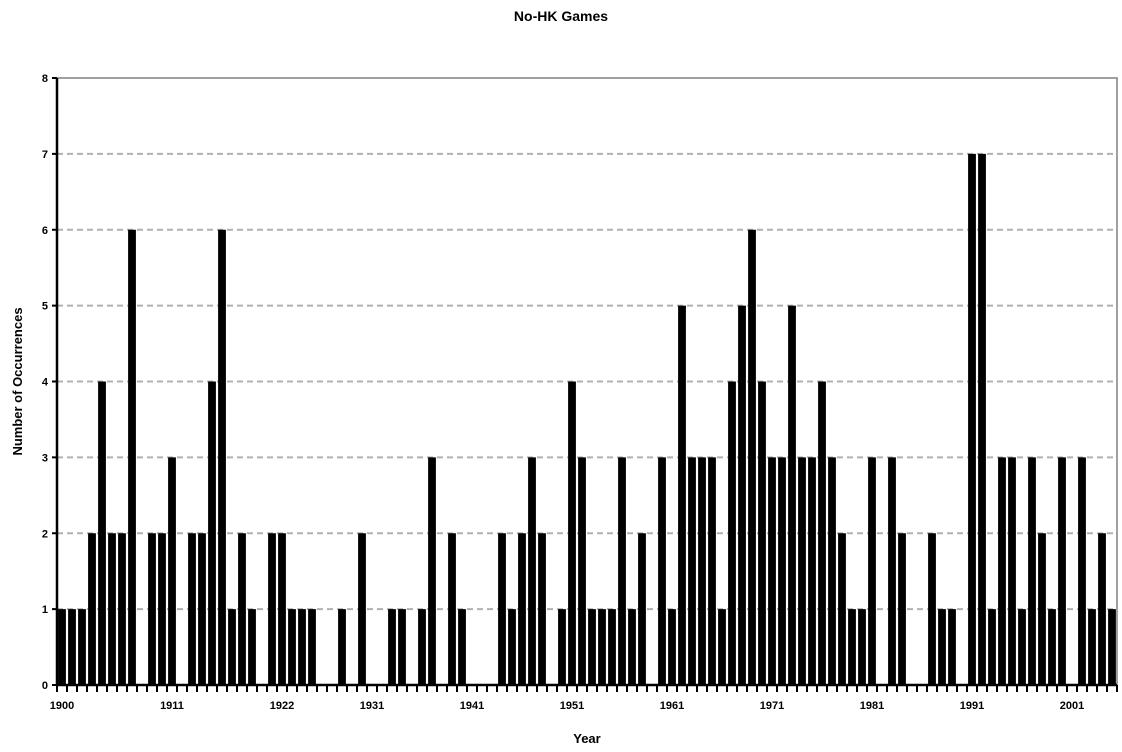 This screenshot has width=1122, height=752. What do you see at coordinates (582, 571) in the screenshot?
I see `bar-1952` at bounding box center [582, 571].